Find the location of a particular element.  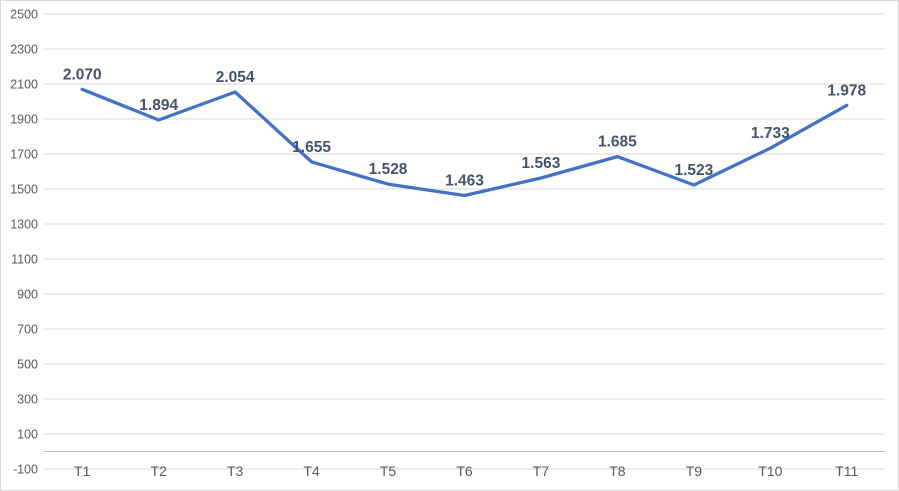

data-point-label: 2.070 is located at coordinates (82, 74).